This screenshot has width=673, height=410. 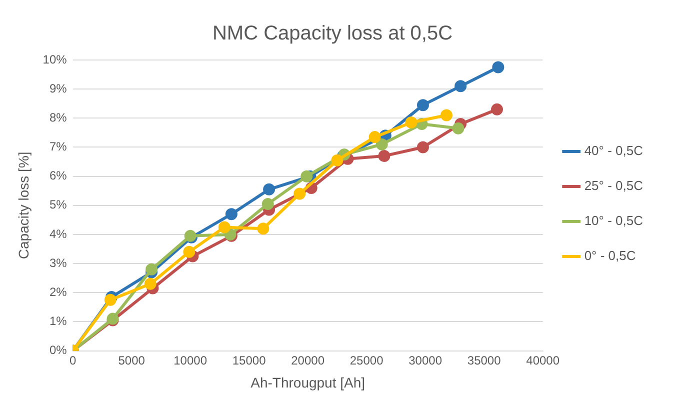 I want to click on x-axis-title: Ah-Througput [Ah], so click(x=308, y=382).